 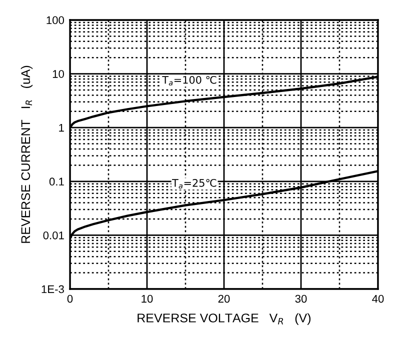 I want to click on annotation: T$_{a}$=25℃, so click(x=194, y=183).